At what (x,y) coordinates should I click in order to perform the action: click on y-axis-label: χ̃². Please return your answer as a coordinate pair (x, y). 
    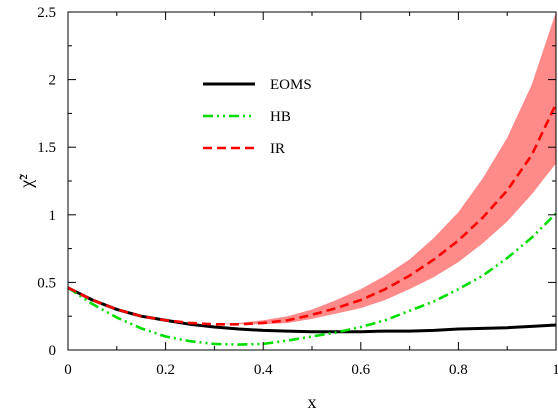
    Looking at the image, I should click on (26, 181).